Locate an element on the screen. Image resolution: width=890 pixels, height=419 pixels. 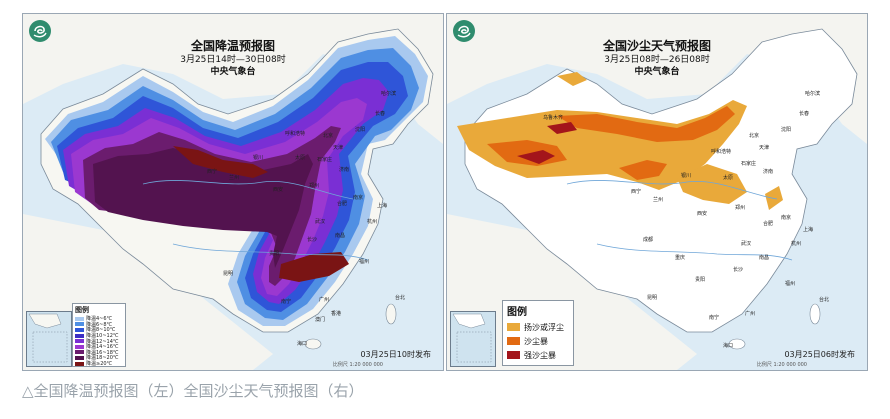
dust-title-block: 全国沙尘天气预报图 3月25日08时—26日08时 中央气象台 is located at coordinates (657, 58).